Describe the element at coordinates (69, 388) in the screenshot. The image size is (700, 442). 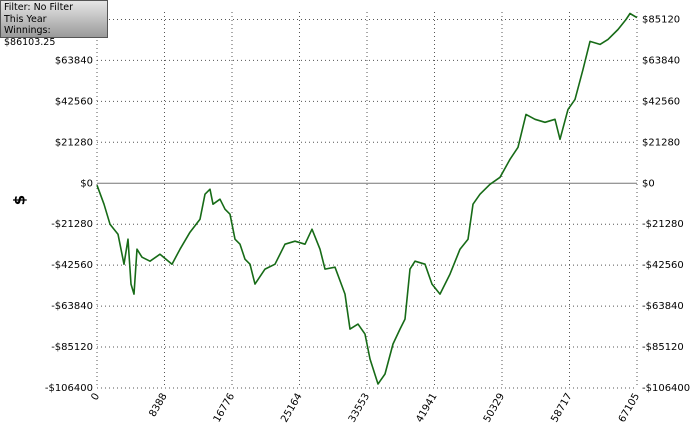
I see `y-tick-label: -$106400` at that location.